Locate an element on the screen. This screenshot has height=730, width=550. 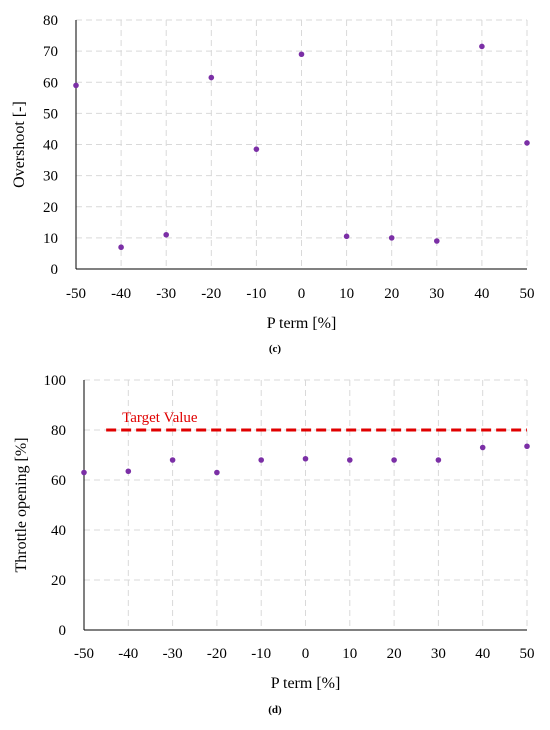
y-tick-label: 10 is located at coordinates (50, 239).